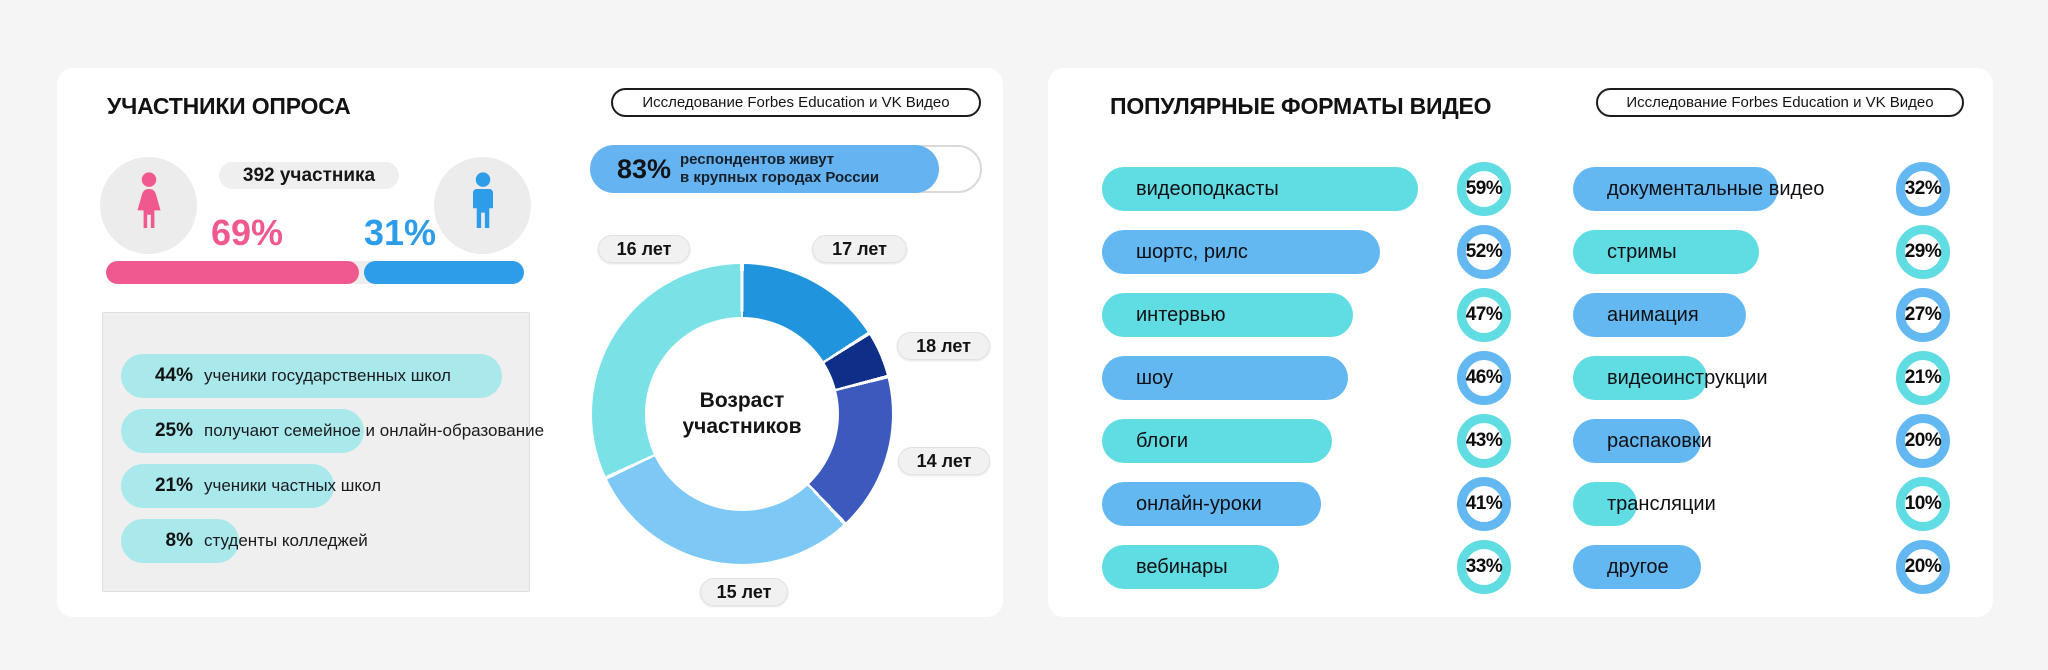  Describe the element at coordinates (859, 249) in the screenshot. I see `age-label-17: 17 лет` at that location.